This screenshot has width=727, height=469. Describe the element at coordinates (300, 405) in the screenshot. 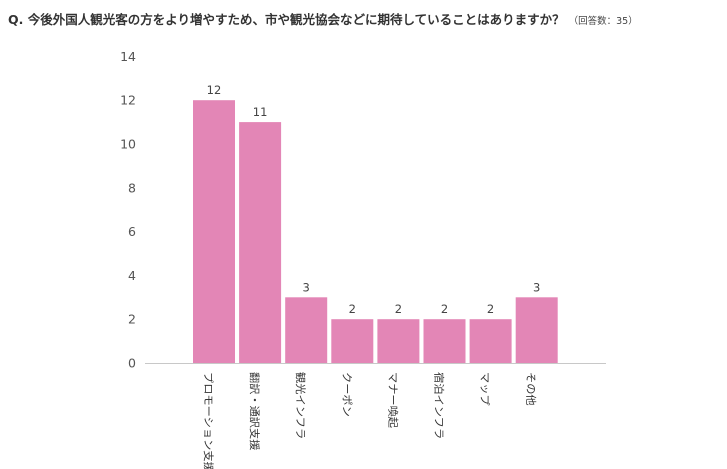

I see `category-label: 観光インフラ` at that location.